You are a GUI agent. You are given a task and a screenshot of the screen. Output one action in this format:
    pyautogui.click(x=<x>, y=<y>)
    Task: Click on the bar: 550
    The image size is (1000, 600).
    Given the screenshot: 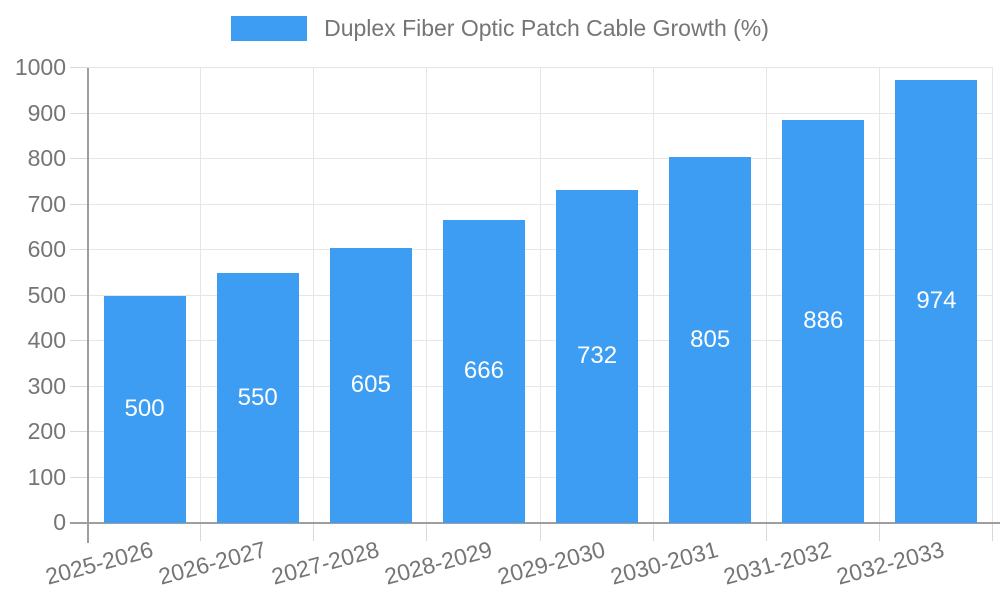 What is the action you would take?
    pyautogui.click(x=257, y=397)
    